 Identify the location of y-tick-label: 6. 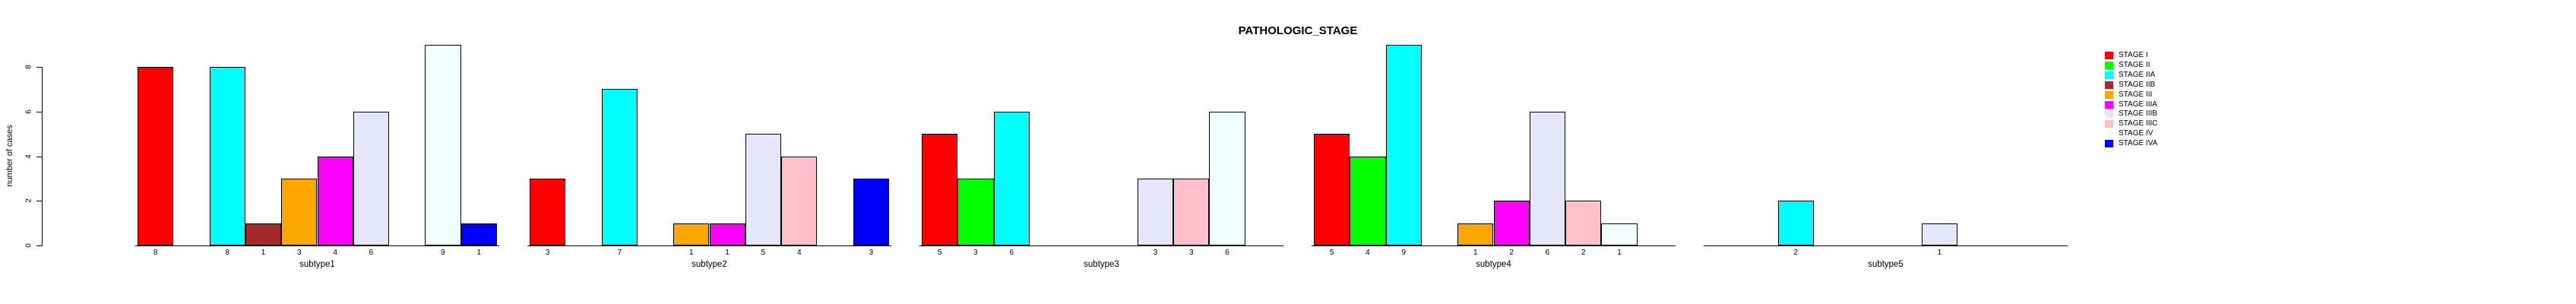
(29, 111).